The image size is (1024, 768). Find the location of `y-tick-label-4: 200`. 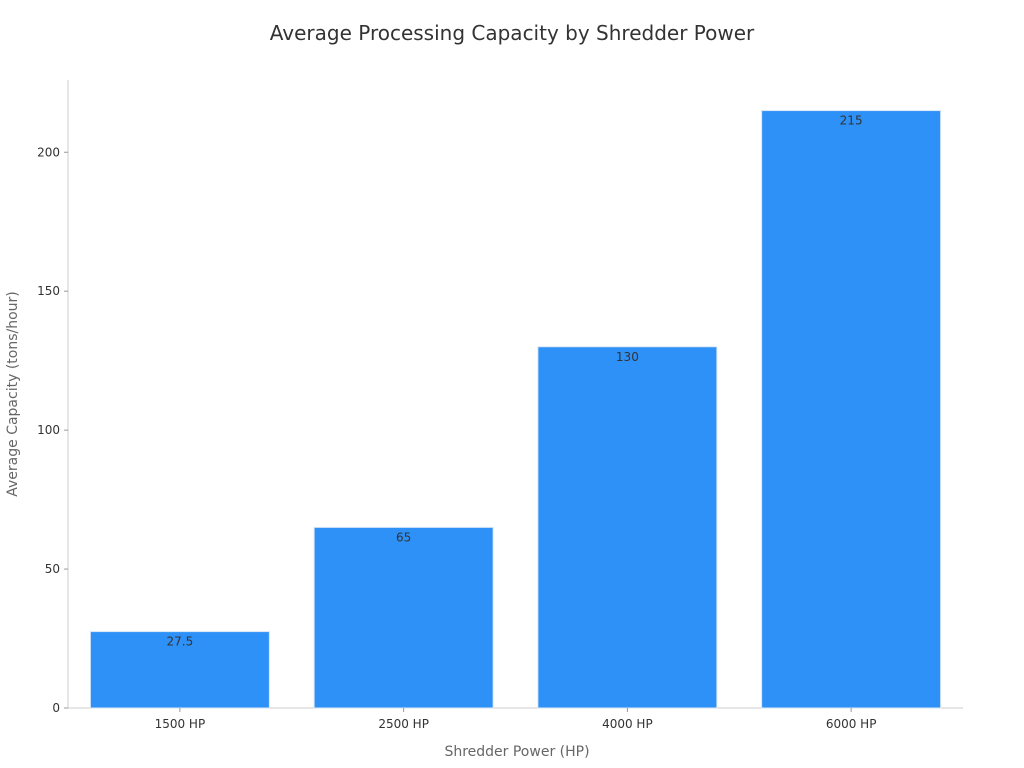

y-tick-label-4: 200 is located at coordinates (48, 152).